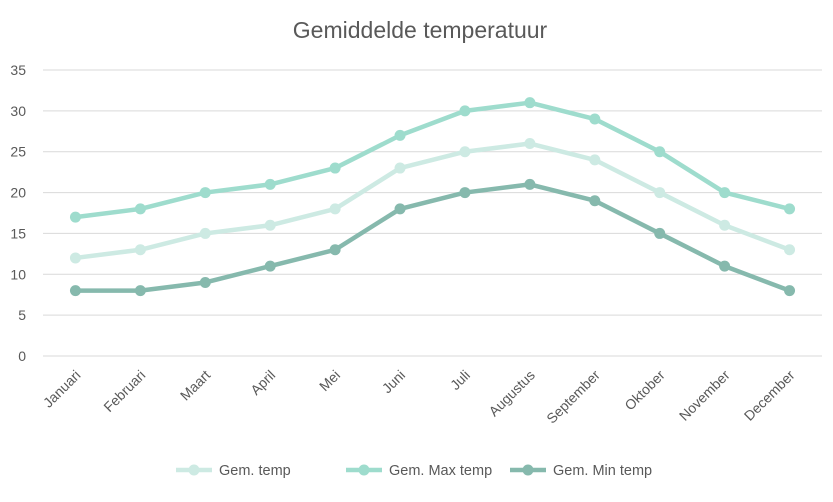  Describe the element at coordinates (644, 390) in the screenshot. I see `x-tick-label: Oktober` at that location.